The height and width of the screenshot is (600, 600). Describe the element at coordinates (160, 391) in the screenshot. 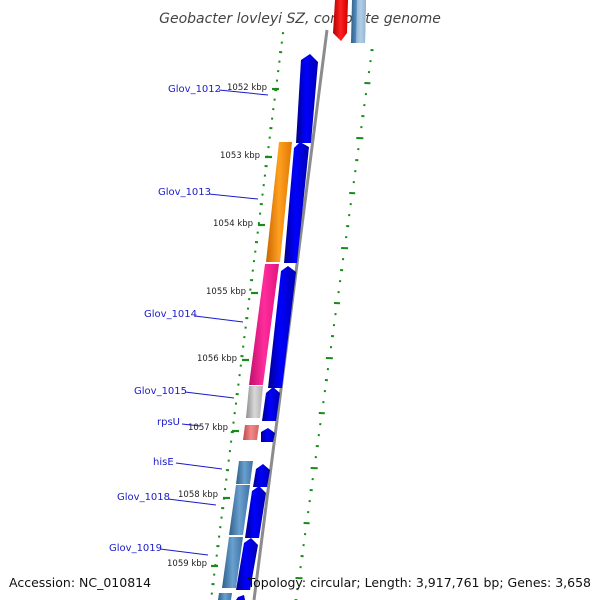

I see `gene-label-glov-1015: Glov_1015` at that location.